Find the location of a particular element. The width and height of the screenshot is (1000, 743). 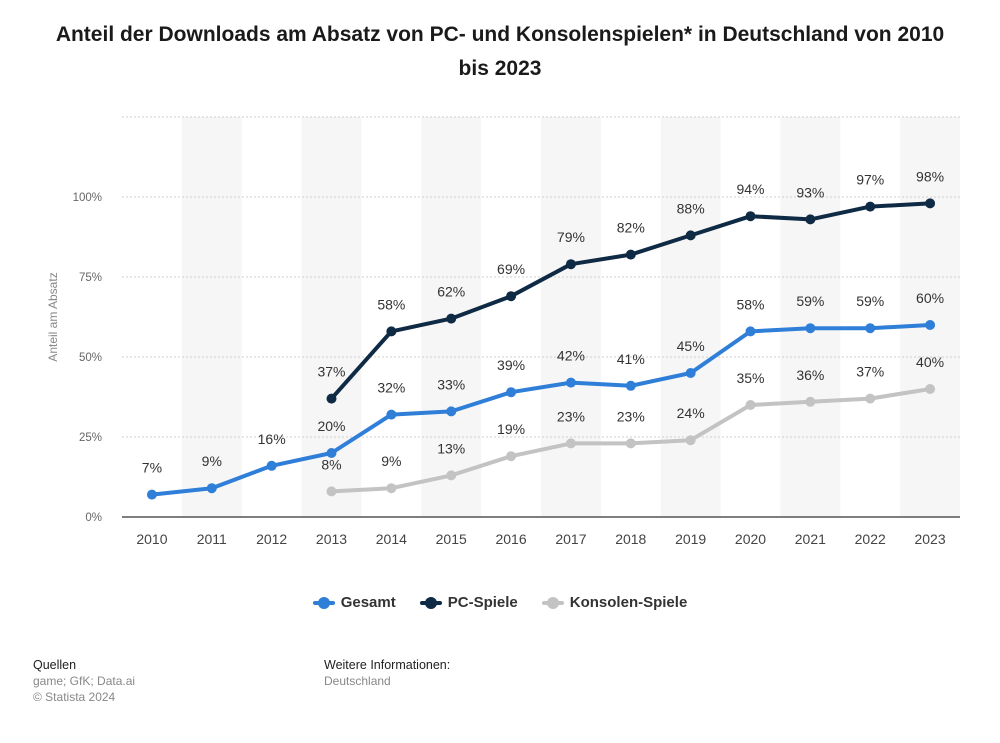

footer-info: Weitere Informationen: Deutschland is located at coordinates (387, 673).